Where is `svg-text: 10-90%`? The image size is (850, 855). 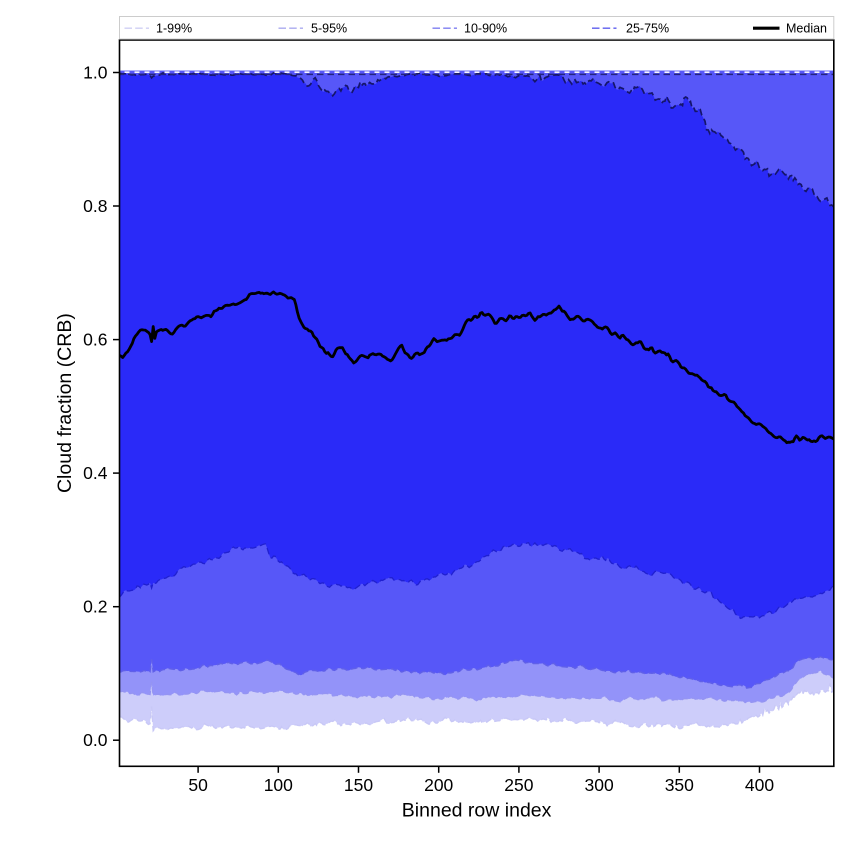 svg-text: 10-90% is located at coordinates (485, 29).